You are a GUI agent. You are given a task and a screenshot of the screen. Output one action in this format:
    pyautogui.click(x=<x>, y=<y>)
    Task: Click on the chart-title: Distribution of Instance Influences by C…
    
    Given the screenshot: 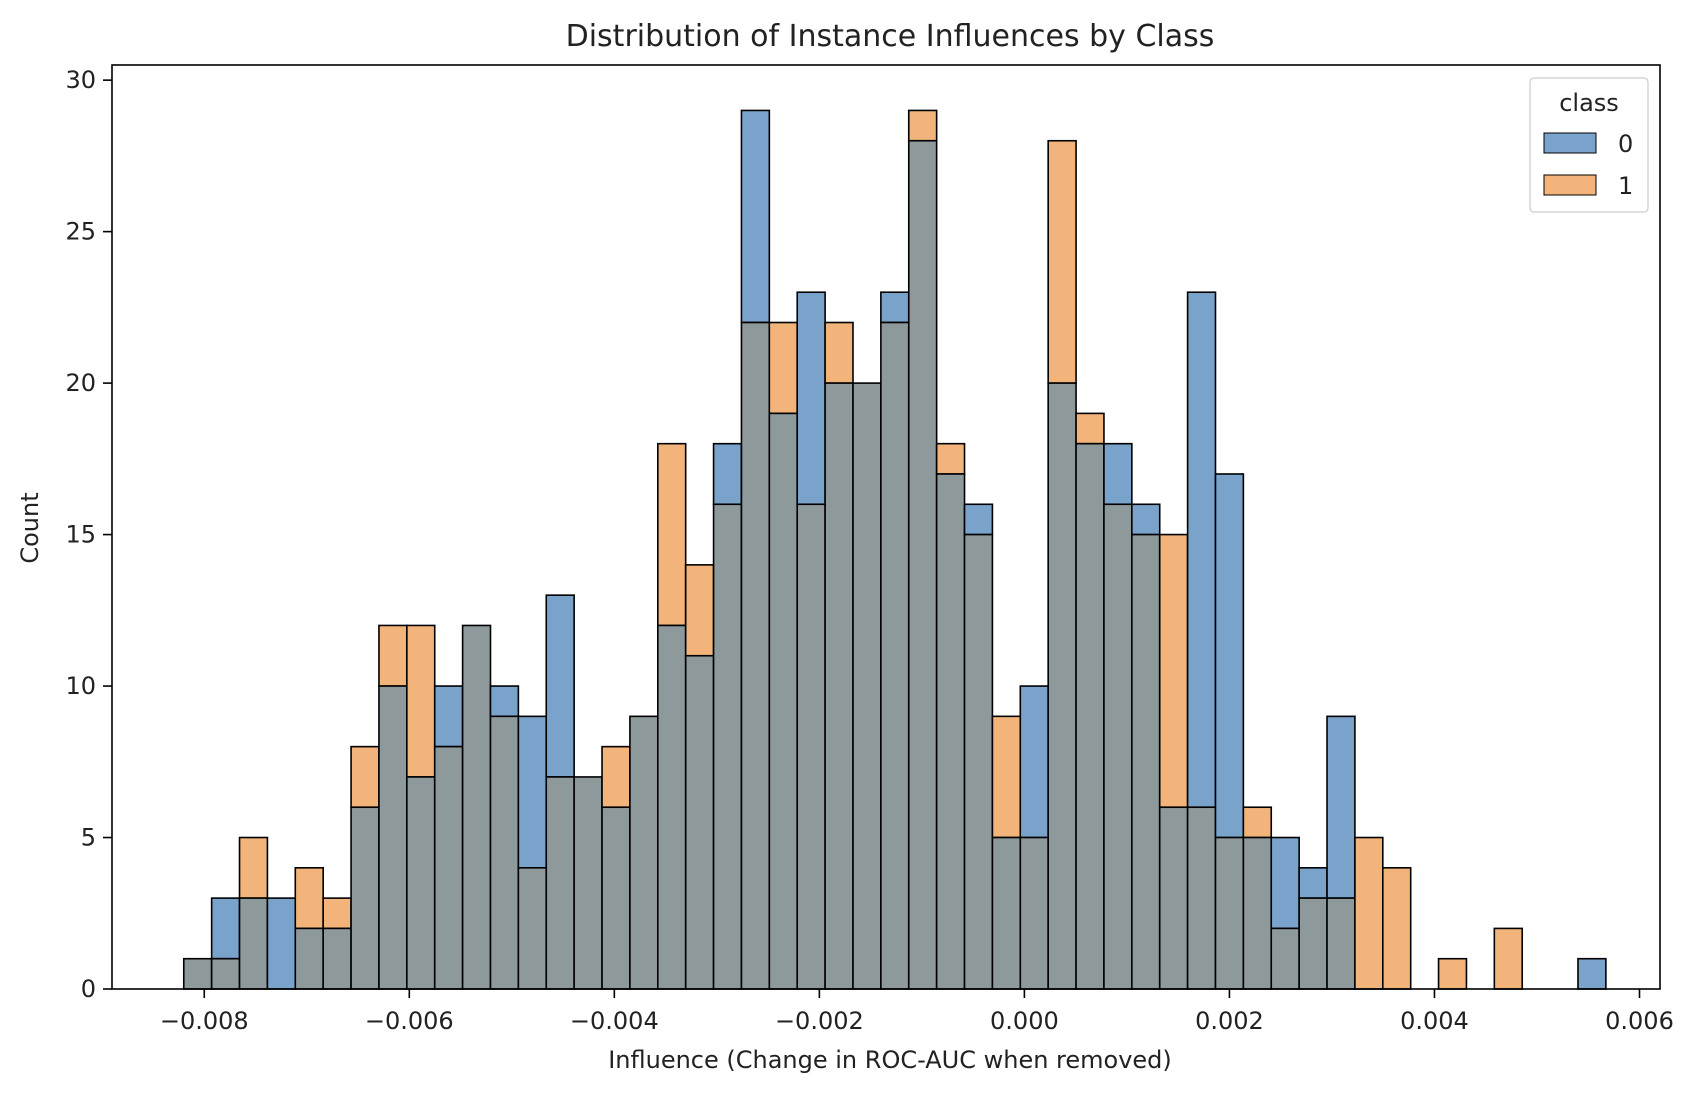 What is the action you would take?
    pyautogui.click(x=890, y=36)
    